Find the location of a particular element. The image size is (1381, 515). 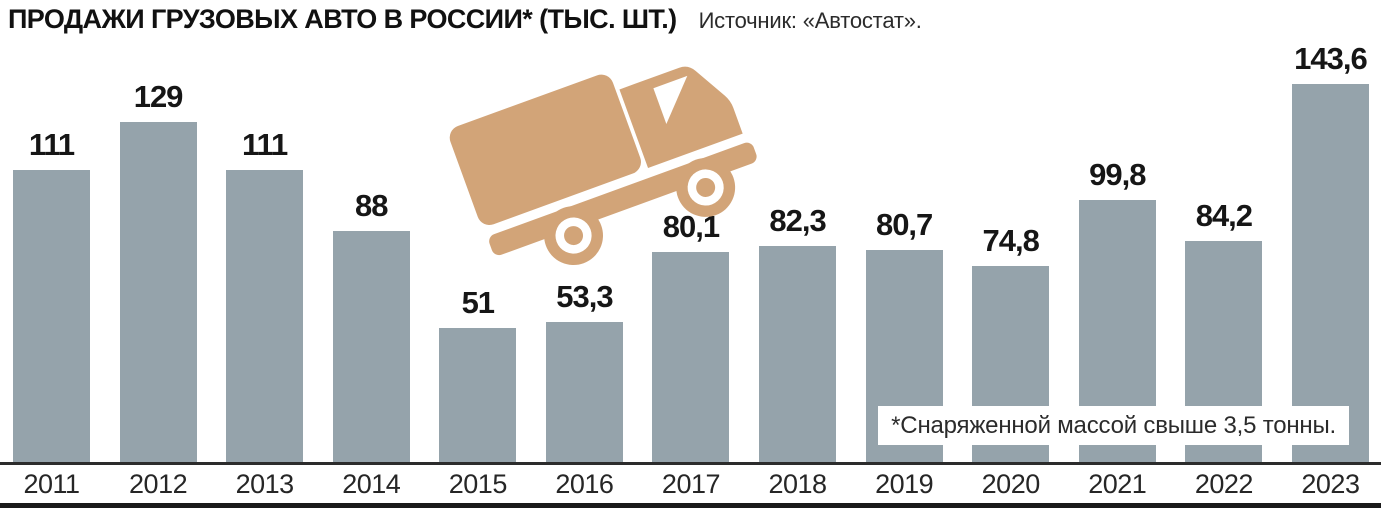

x-axis-label: 2016 is located at coordinates (584, 484).